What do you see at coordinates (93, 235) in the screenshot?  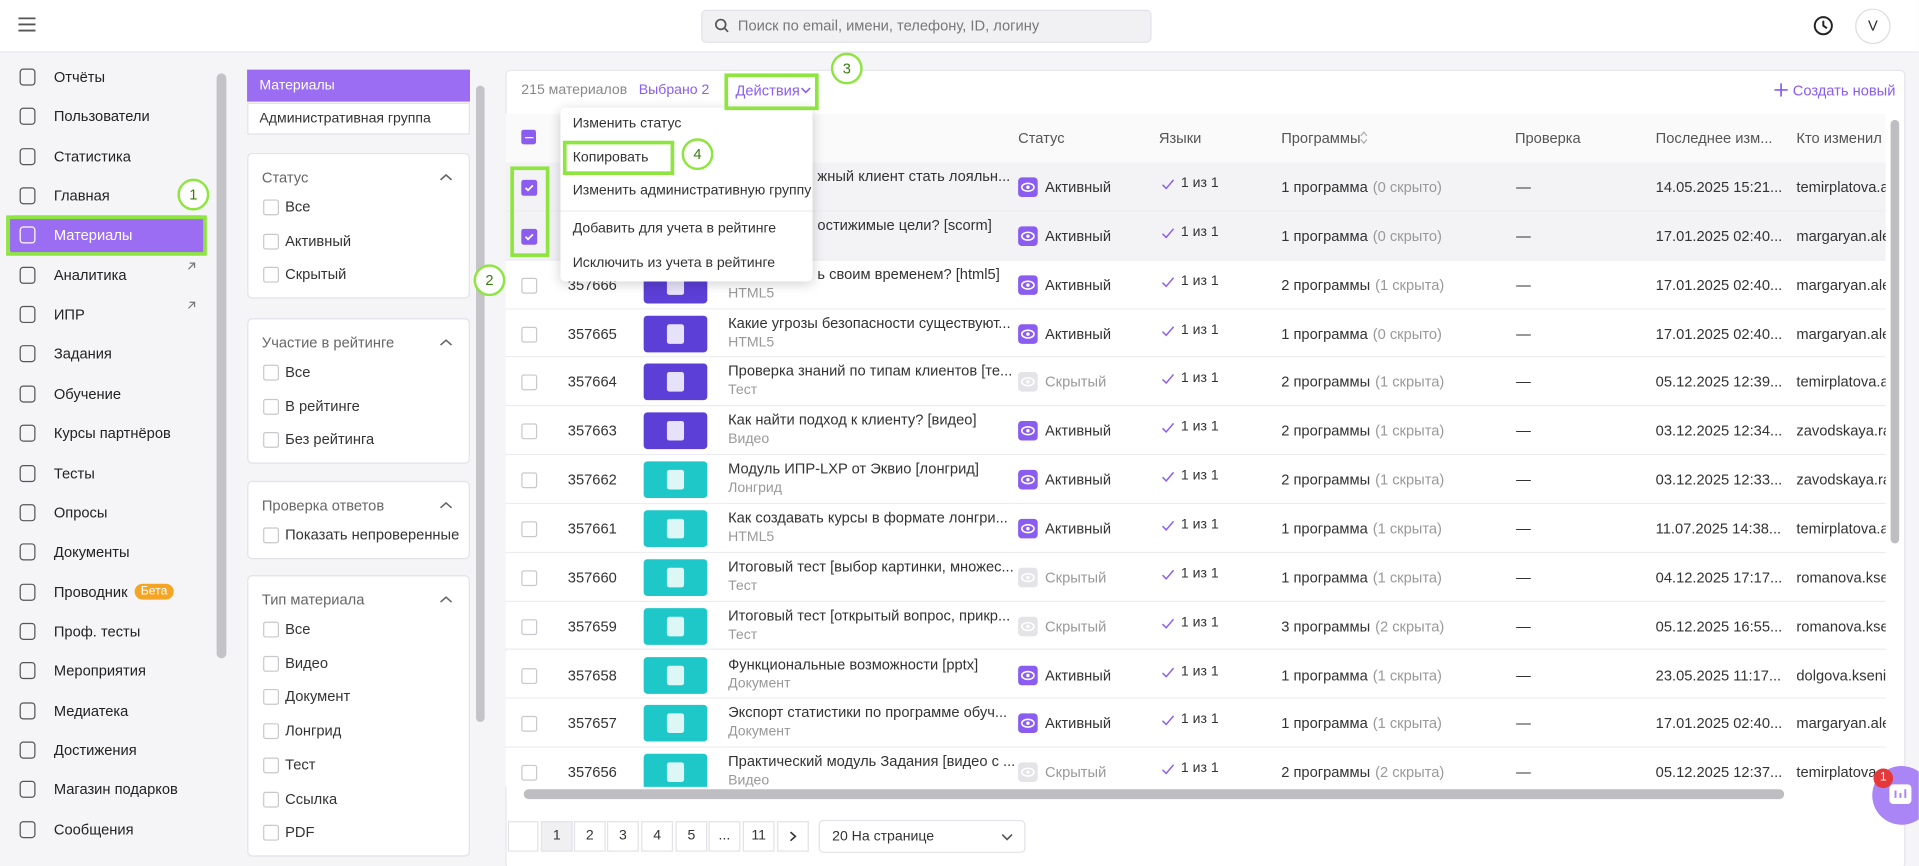 I see `nav-item: Материалы` at bounding box center [93, 235].